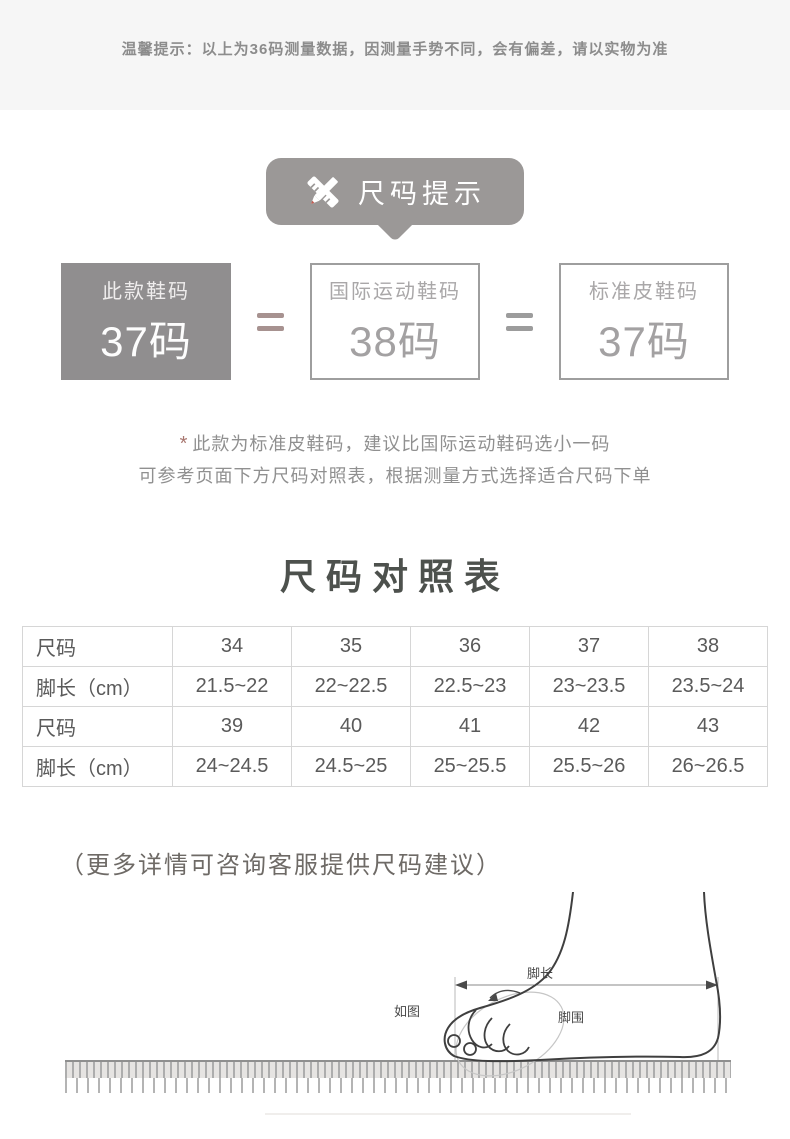  Describe the element at coordinates (395, 49) in the screenshot. I see `top-notice-text: 温馨提示：以上为36码测量数据，因测量手势不同，会有偏差，请以实物为准` at that location.